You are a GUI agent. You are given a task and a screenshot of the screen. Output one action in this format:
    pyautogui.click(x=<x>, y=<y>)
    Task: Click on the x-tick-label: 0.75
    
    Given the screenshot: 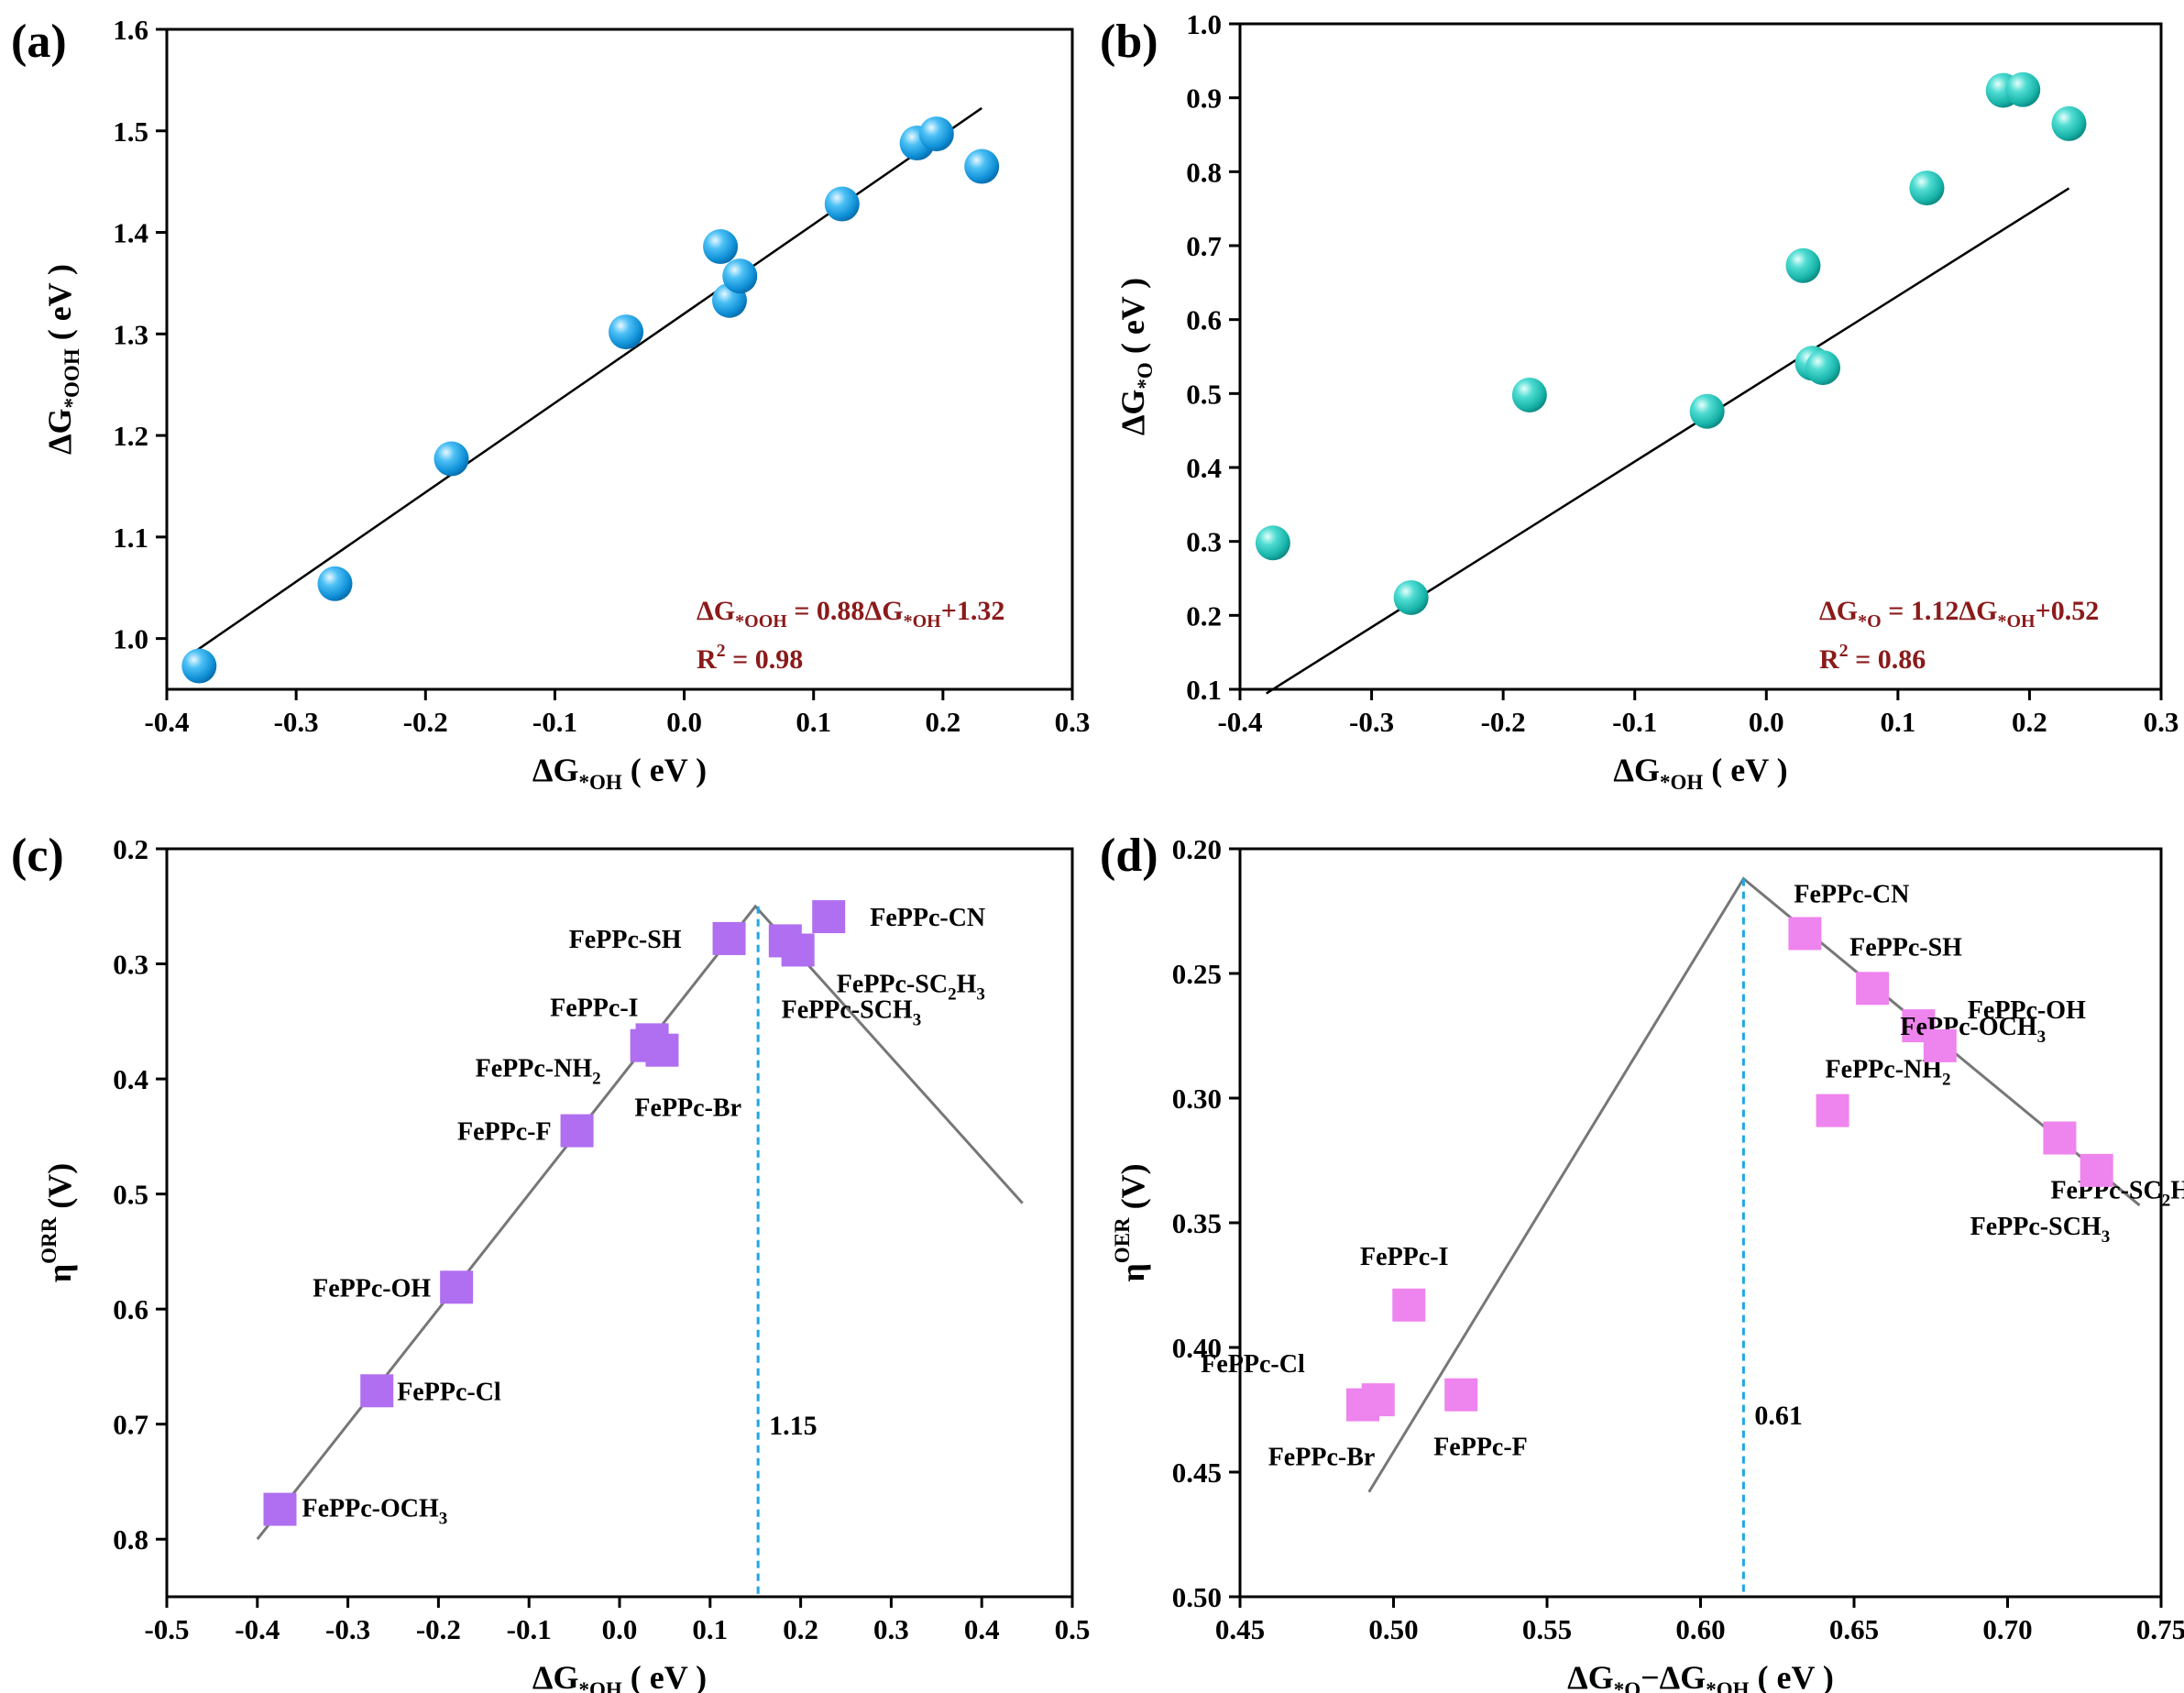 What is the action you would take?
    pyautogui.click(x=2160, y=1629)
    